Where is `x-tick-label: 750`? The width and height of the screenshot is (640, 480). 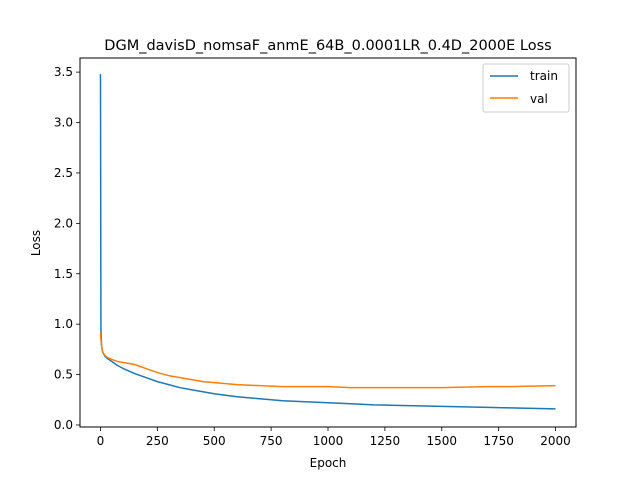
x-tick-label: 750 is located at coordinates (271, 441).